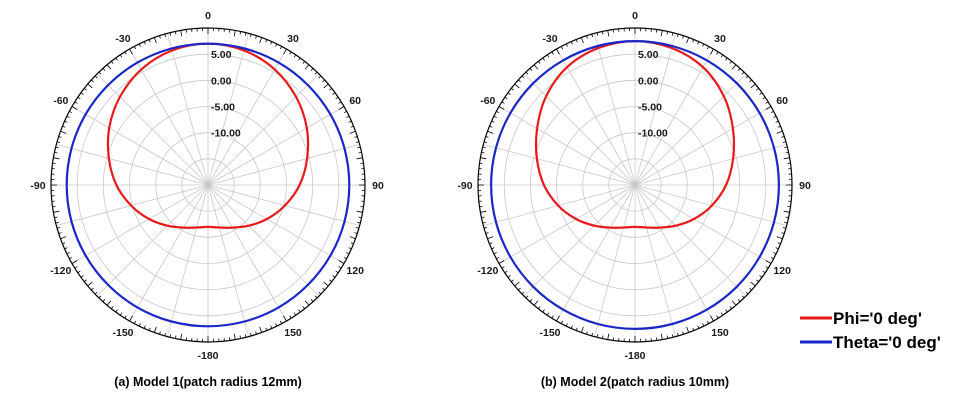  What do you see at coordinates (549, 39) in the screenshot?
I see `angle-tick-label: -30` at bounding box center [549, 39].